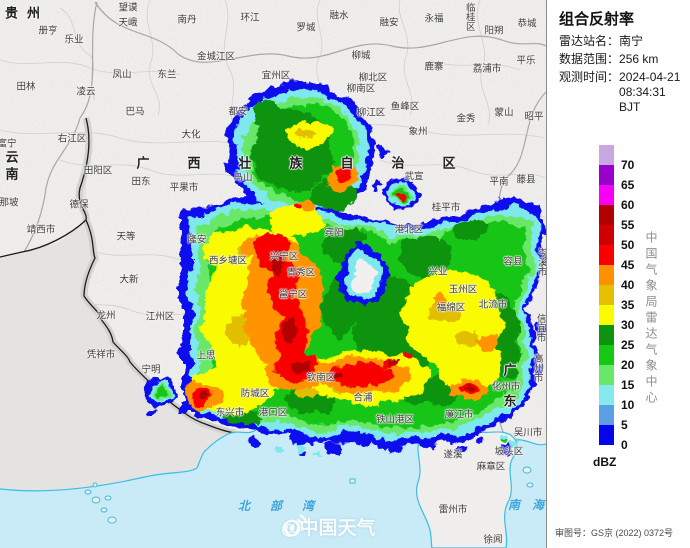  What do you see at coordinates (651, 319) in the screenshot?
I see `agency-vertical-label: 中国气象局雷达气象中心` at bounding box center [651, 319].